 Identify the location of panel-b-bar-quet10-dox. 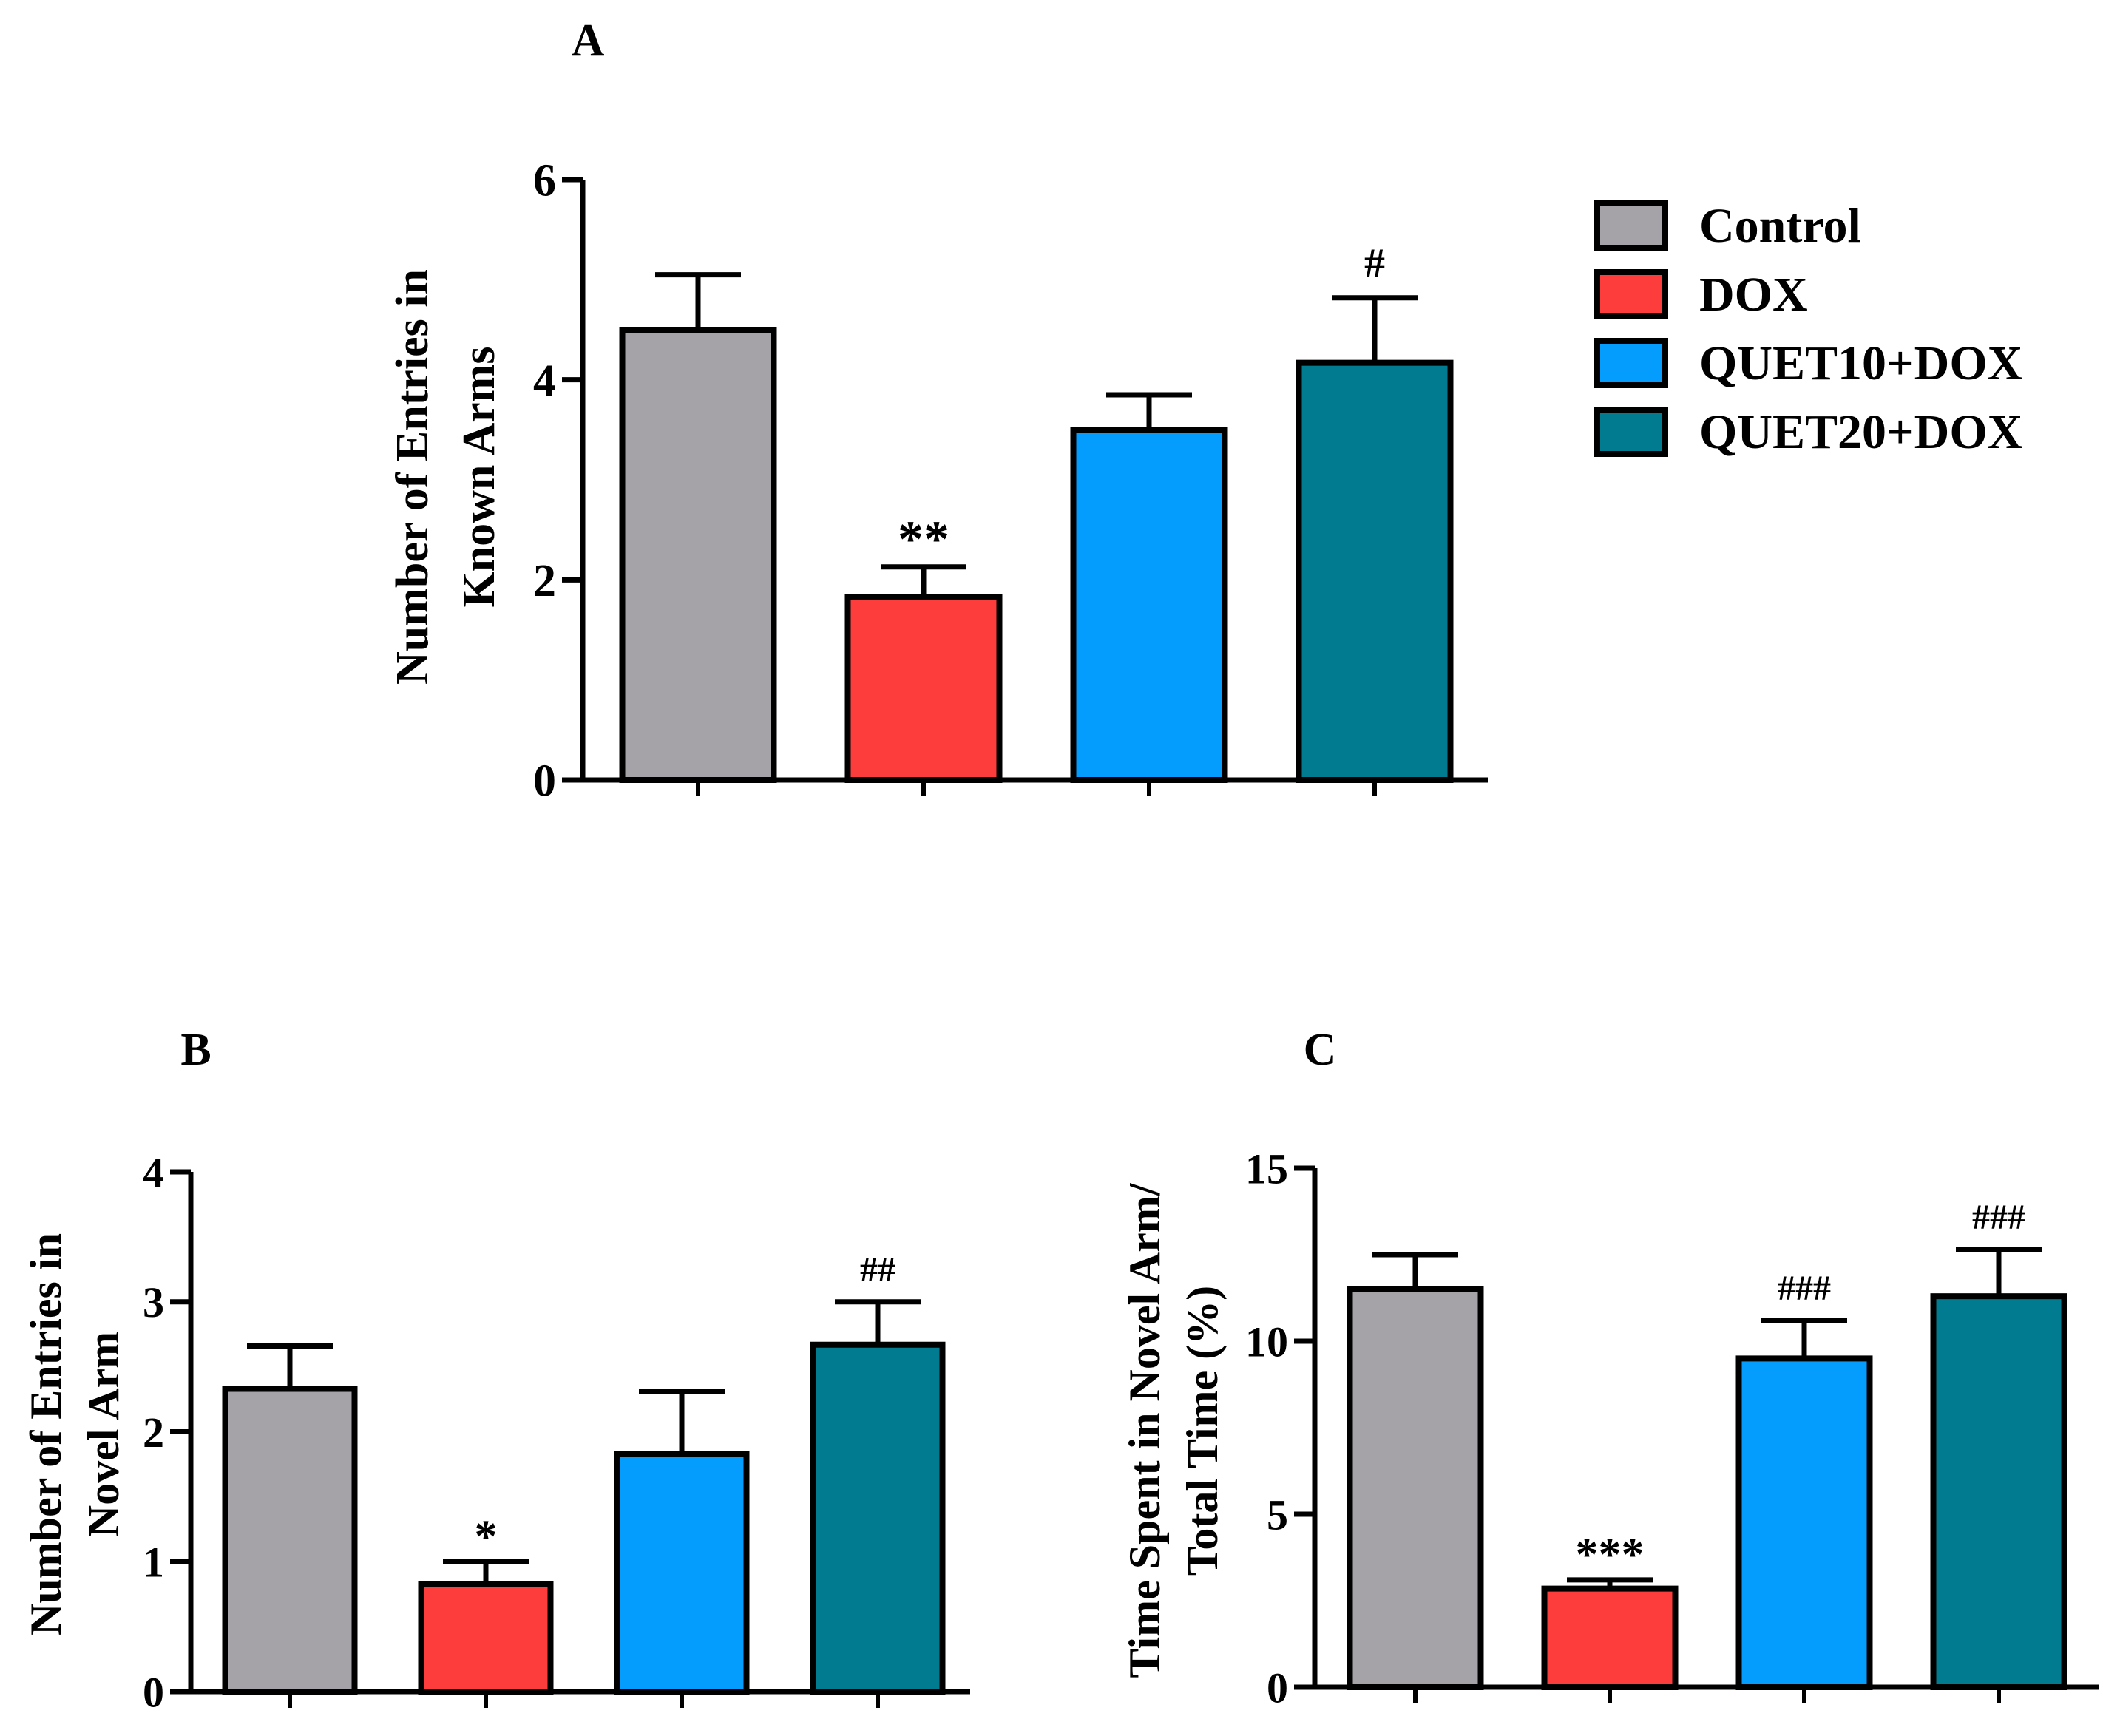
(682, 1573).